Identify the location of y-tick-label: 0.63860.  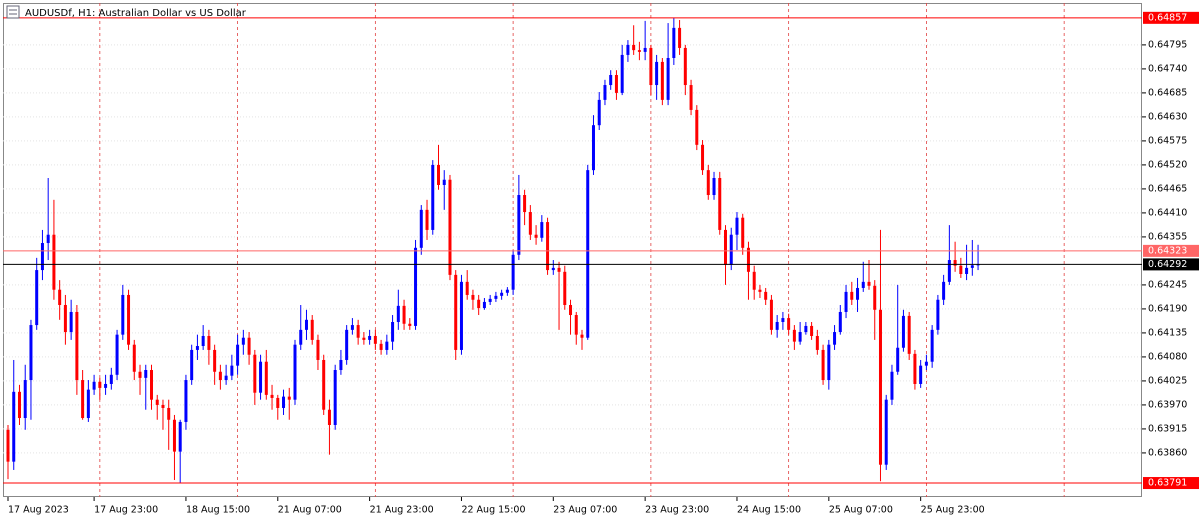
(1167, 452).